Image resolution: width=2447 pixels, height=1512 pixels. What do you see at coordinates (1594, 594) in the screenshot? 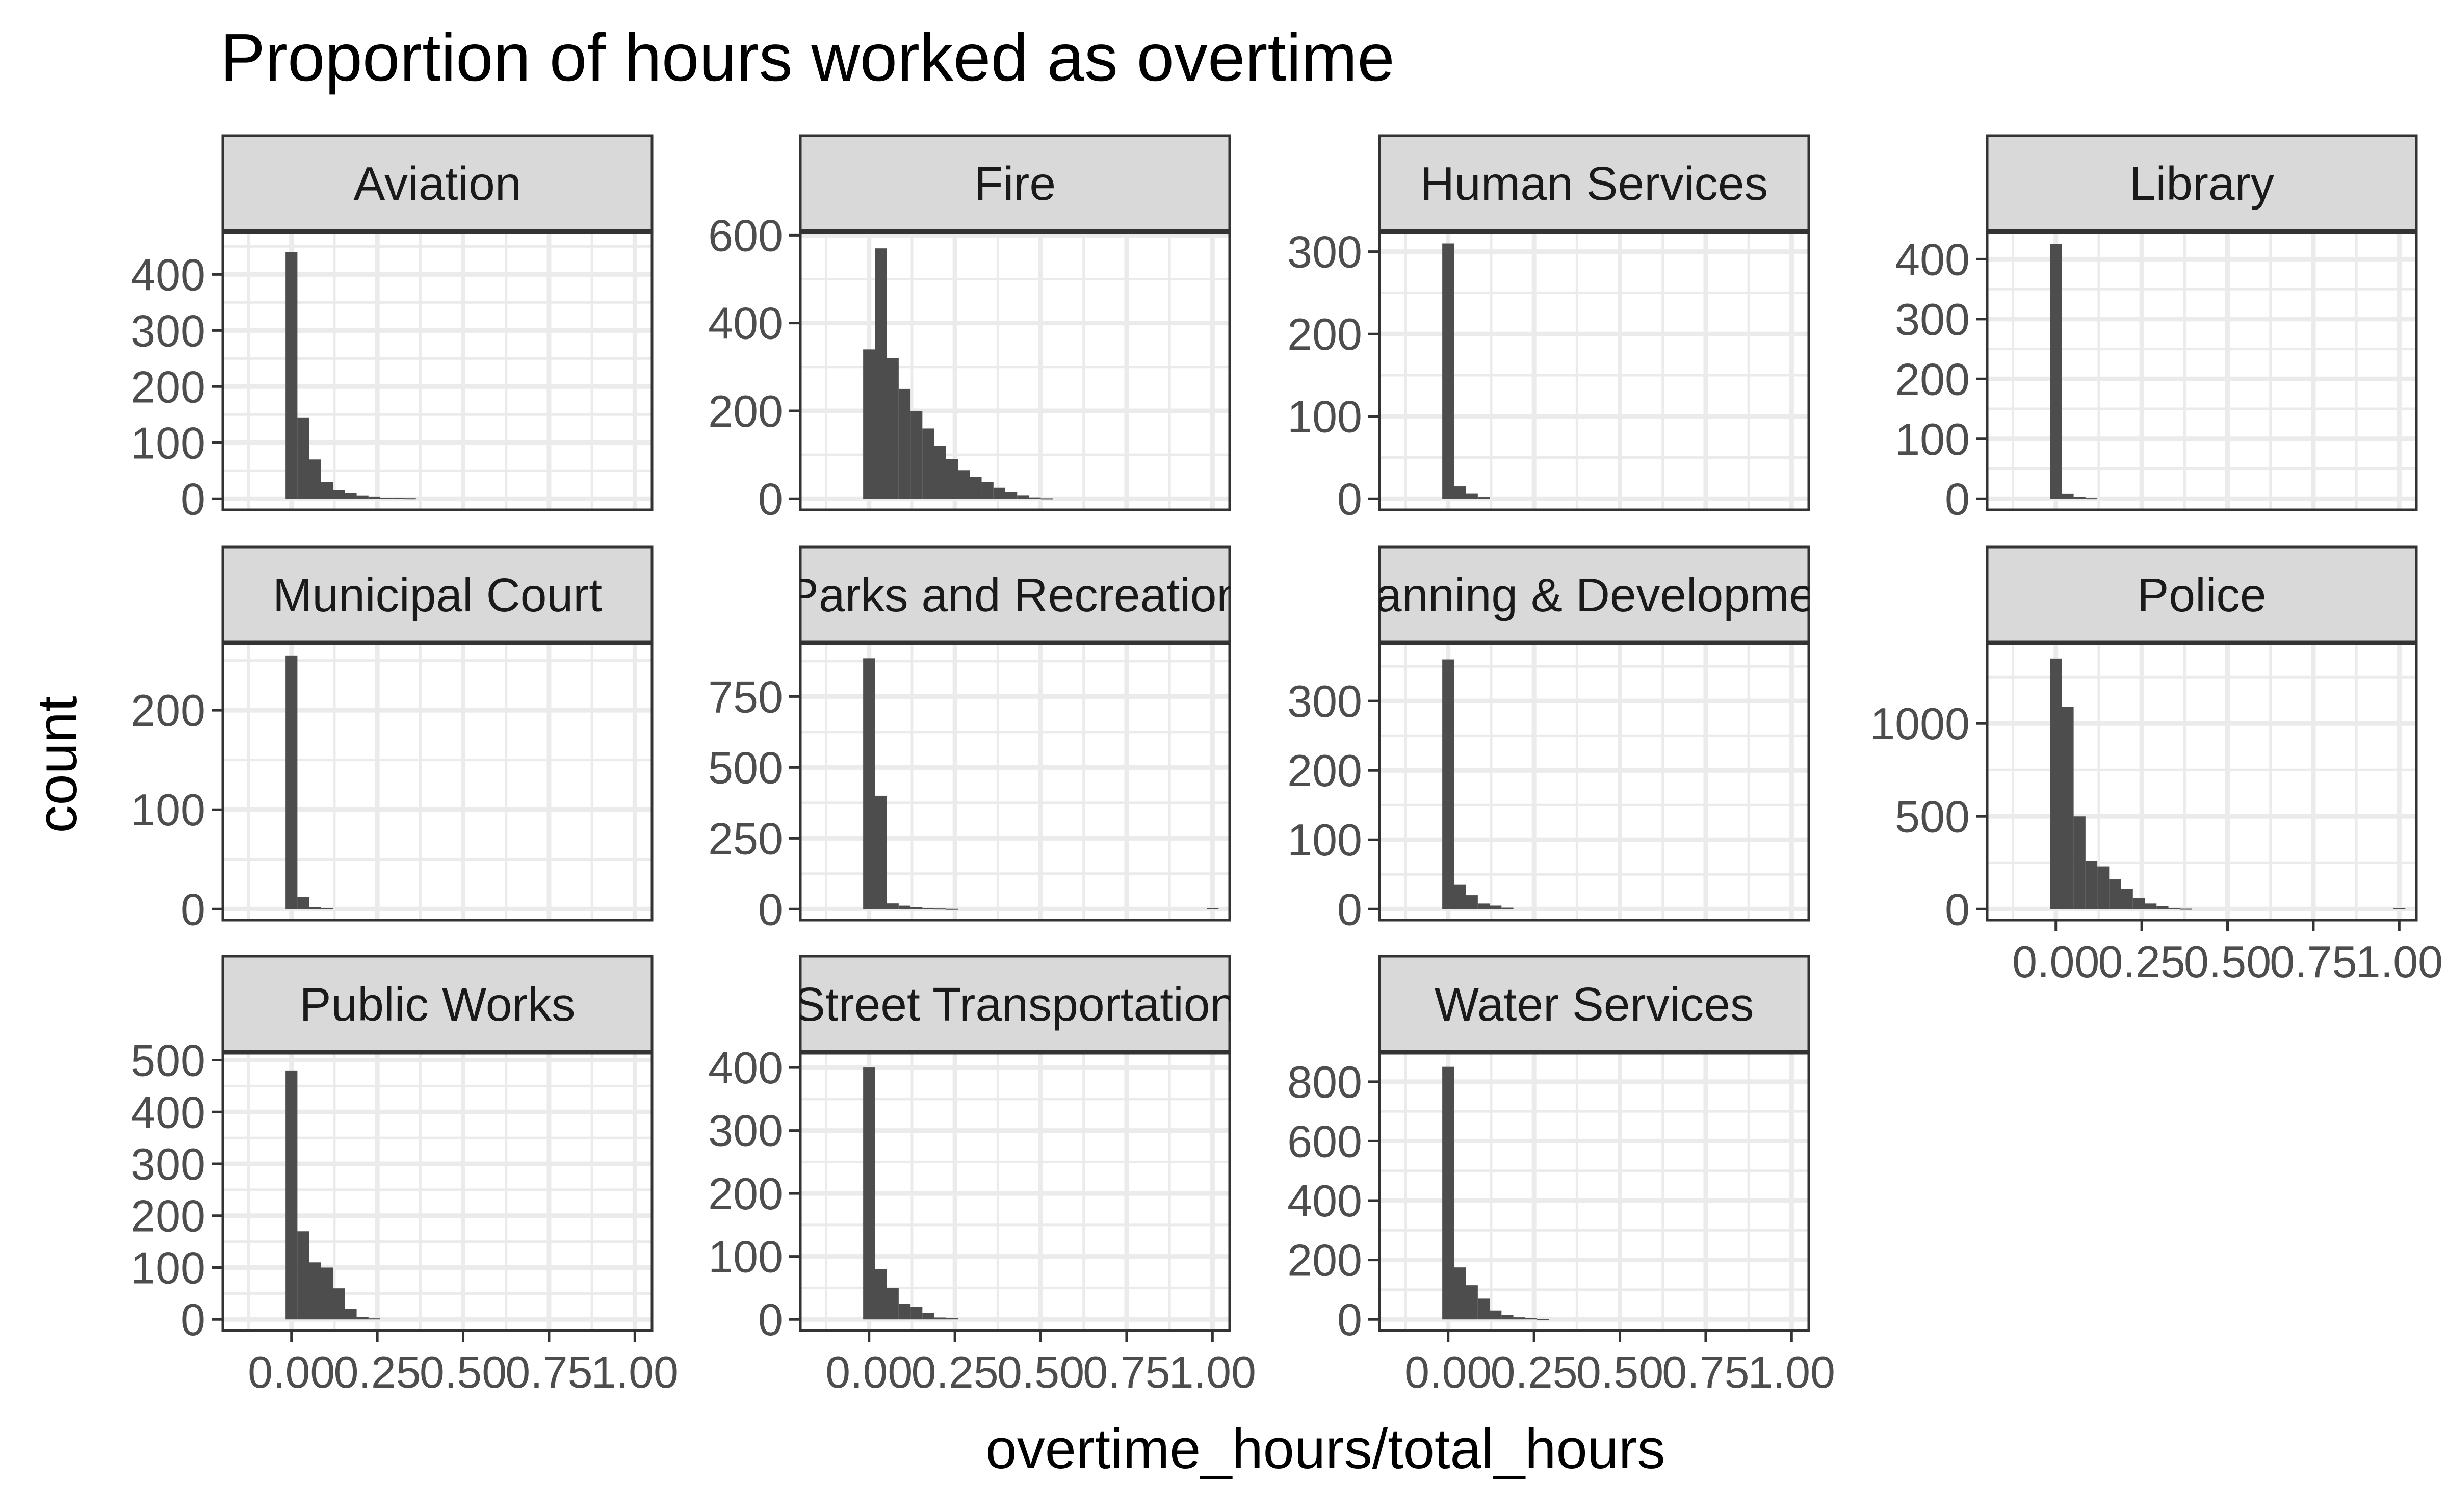
I see `facet-strip-label: Planning & Development` at bounding box center [1594, 594].